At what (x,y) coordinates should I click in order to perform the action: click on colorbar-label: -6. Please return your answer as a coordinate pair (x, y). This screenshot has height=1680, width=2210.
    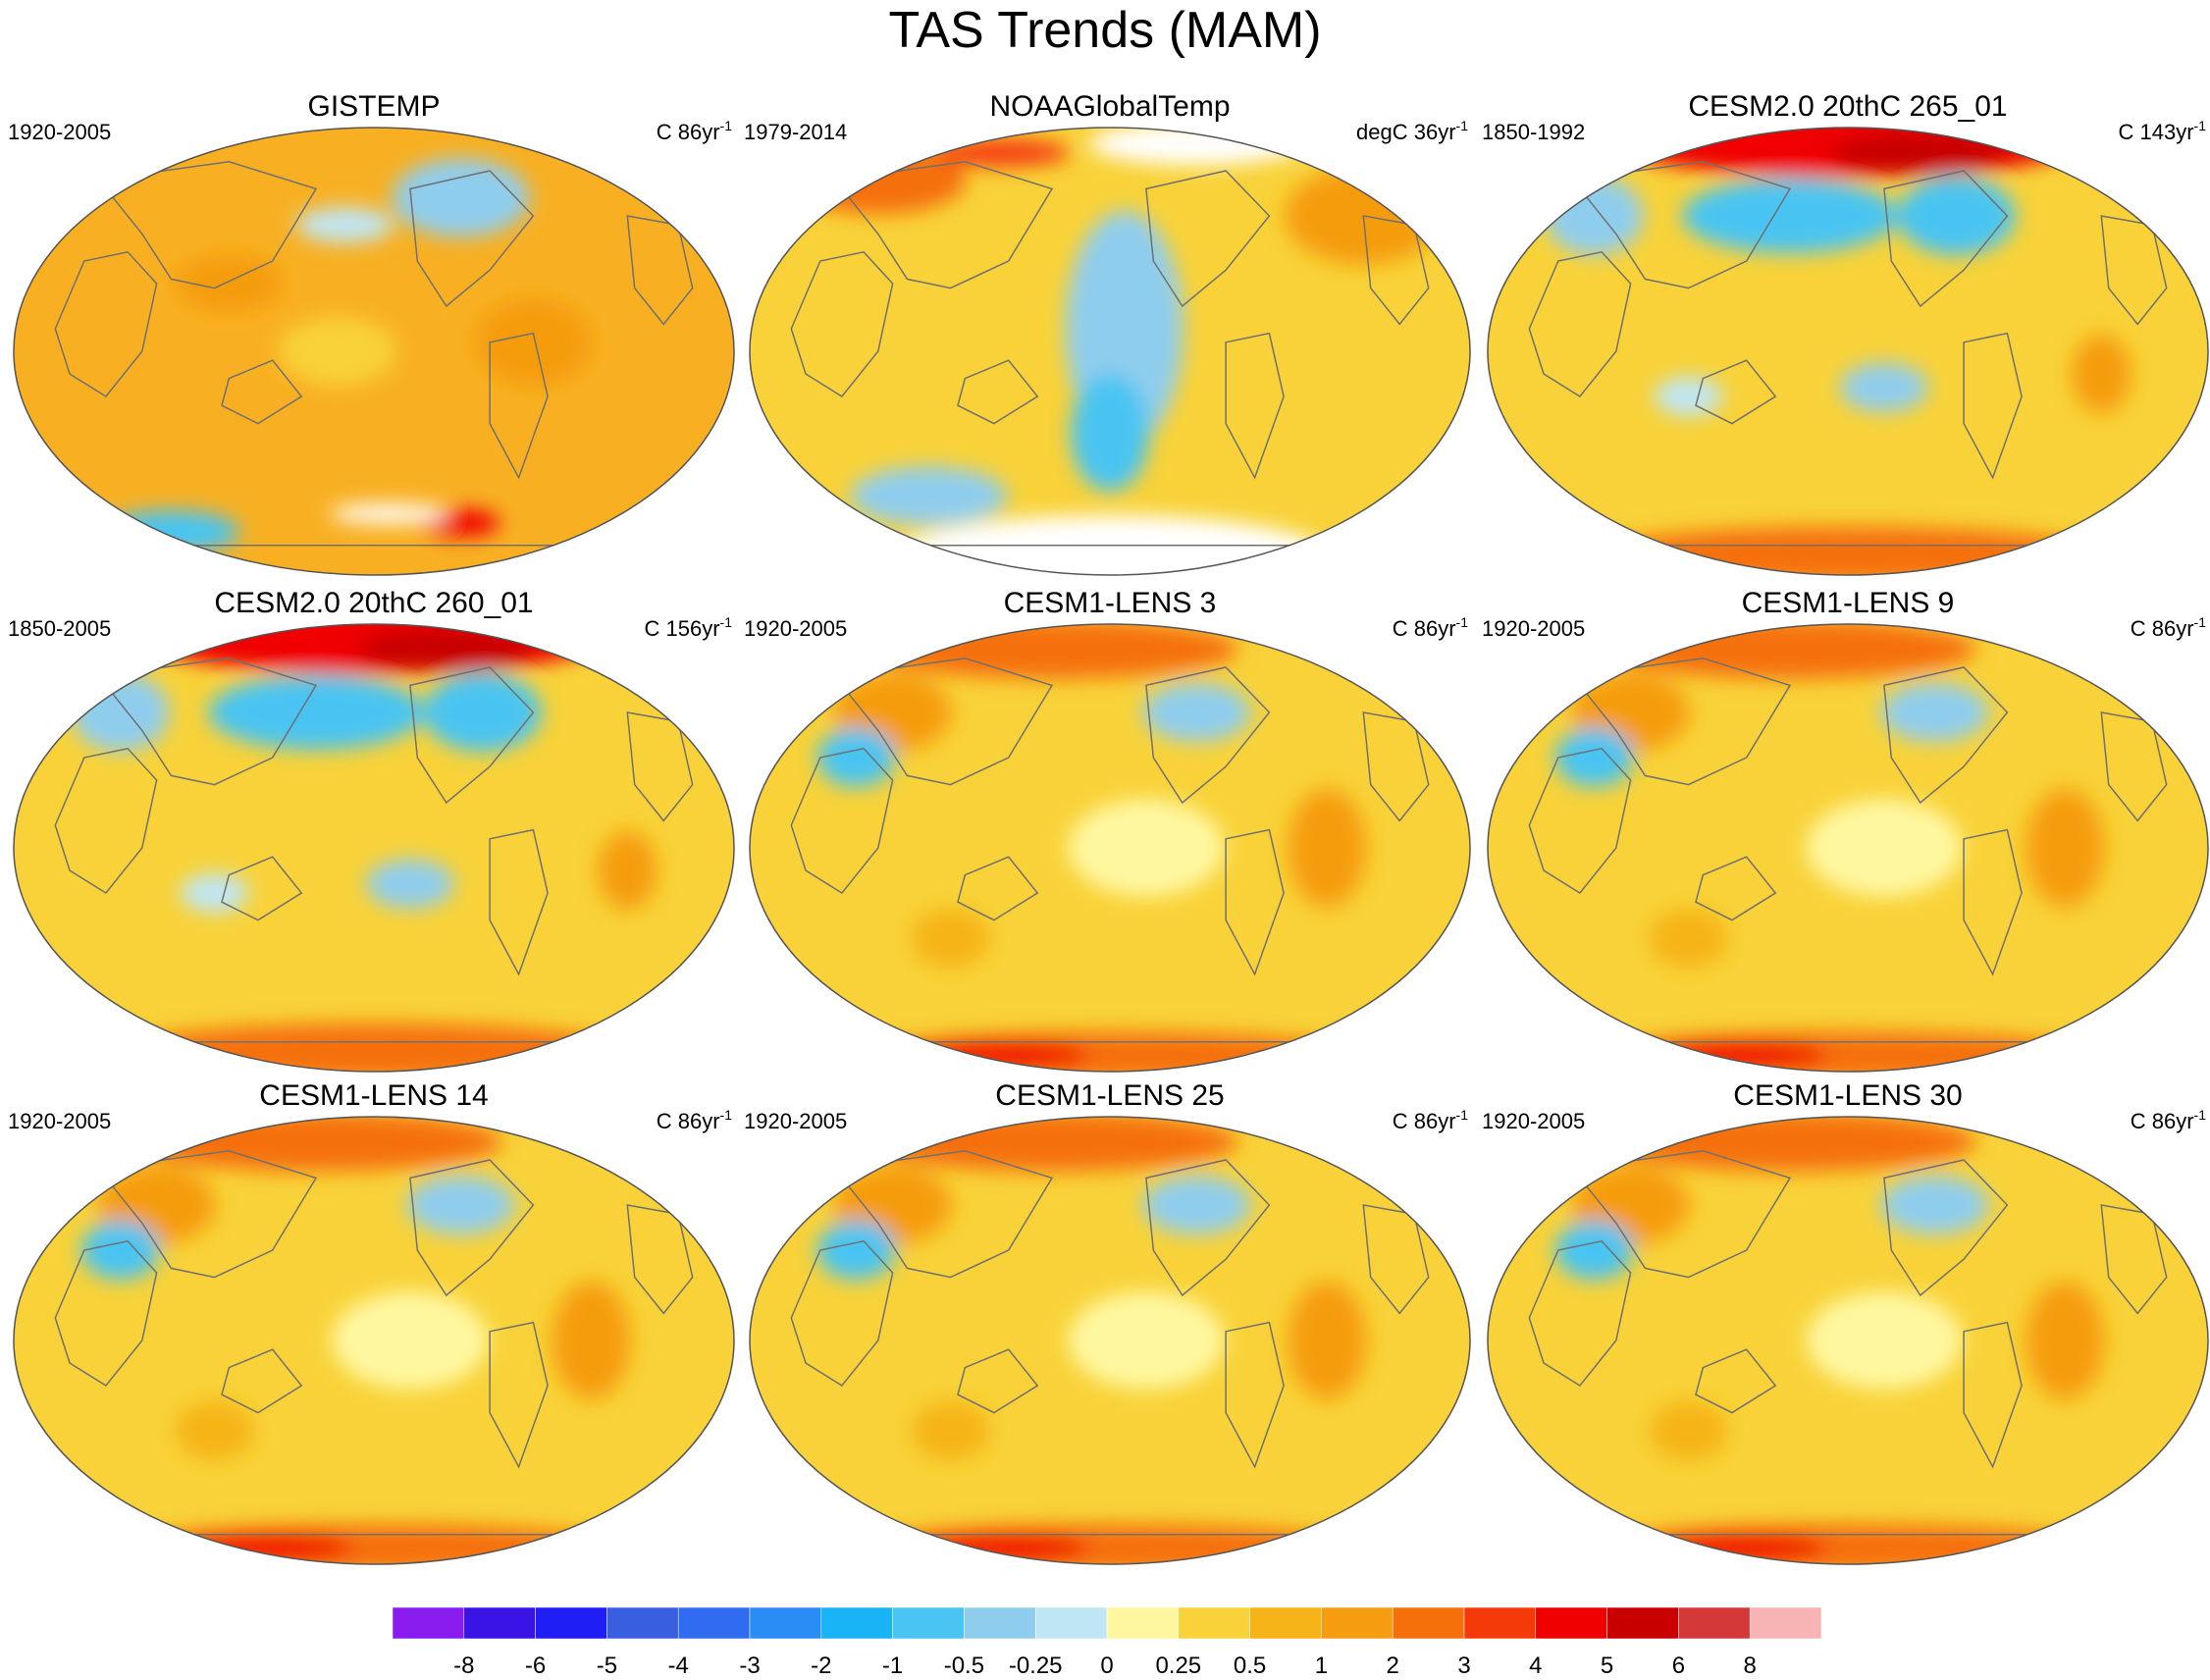
    Looking at the image, I should click on (535, 1666).